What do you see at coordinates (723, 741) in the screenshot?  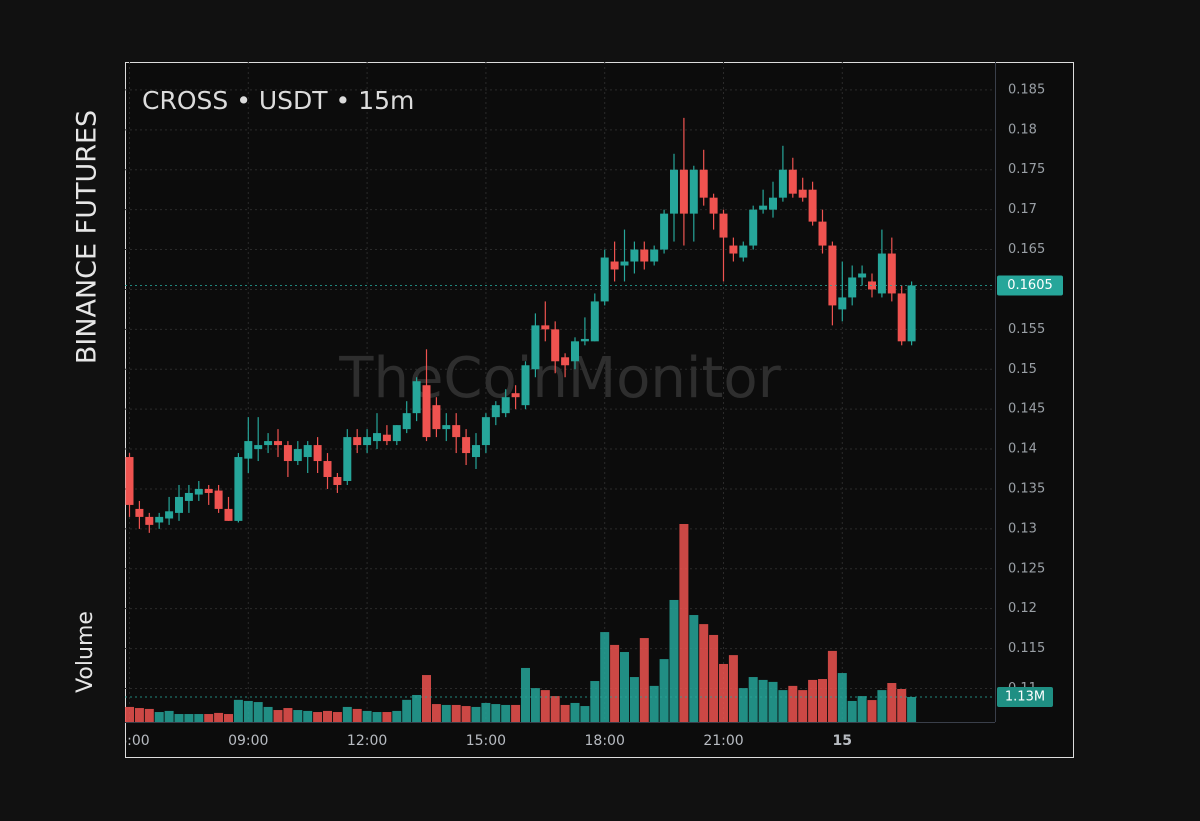 I see `x-tick-label: 21:00` at bounding box center [723, 741].